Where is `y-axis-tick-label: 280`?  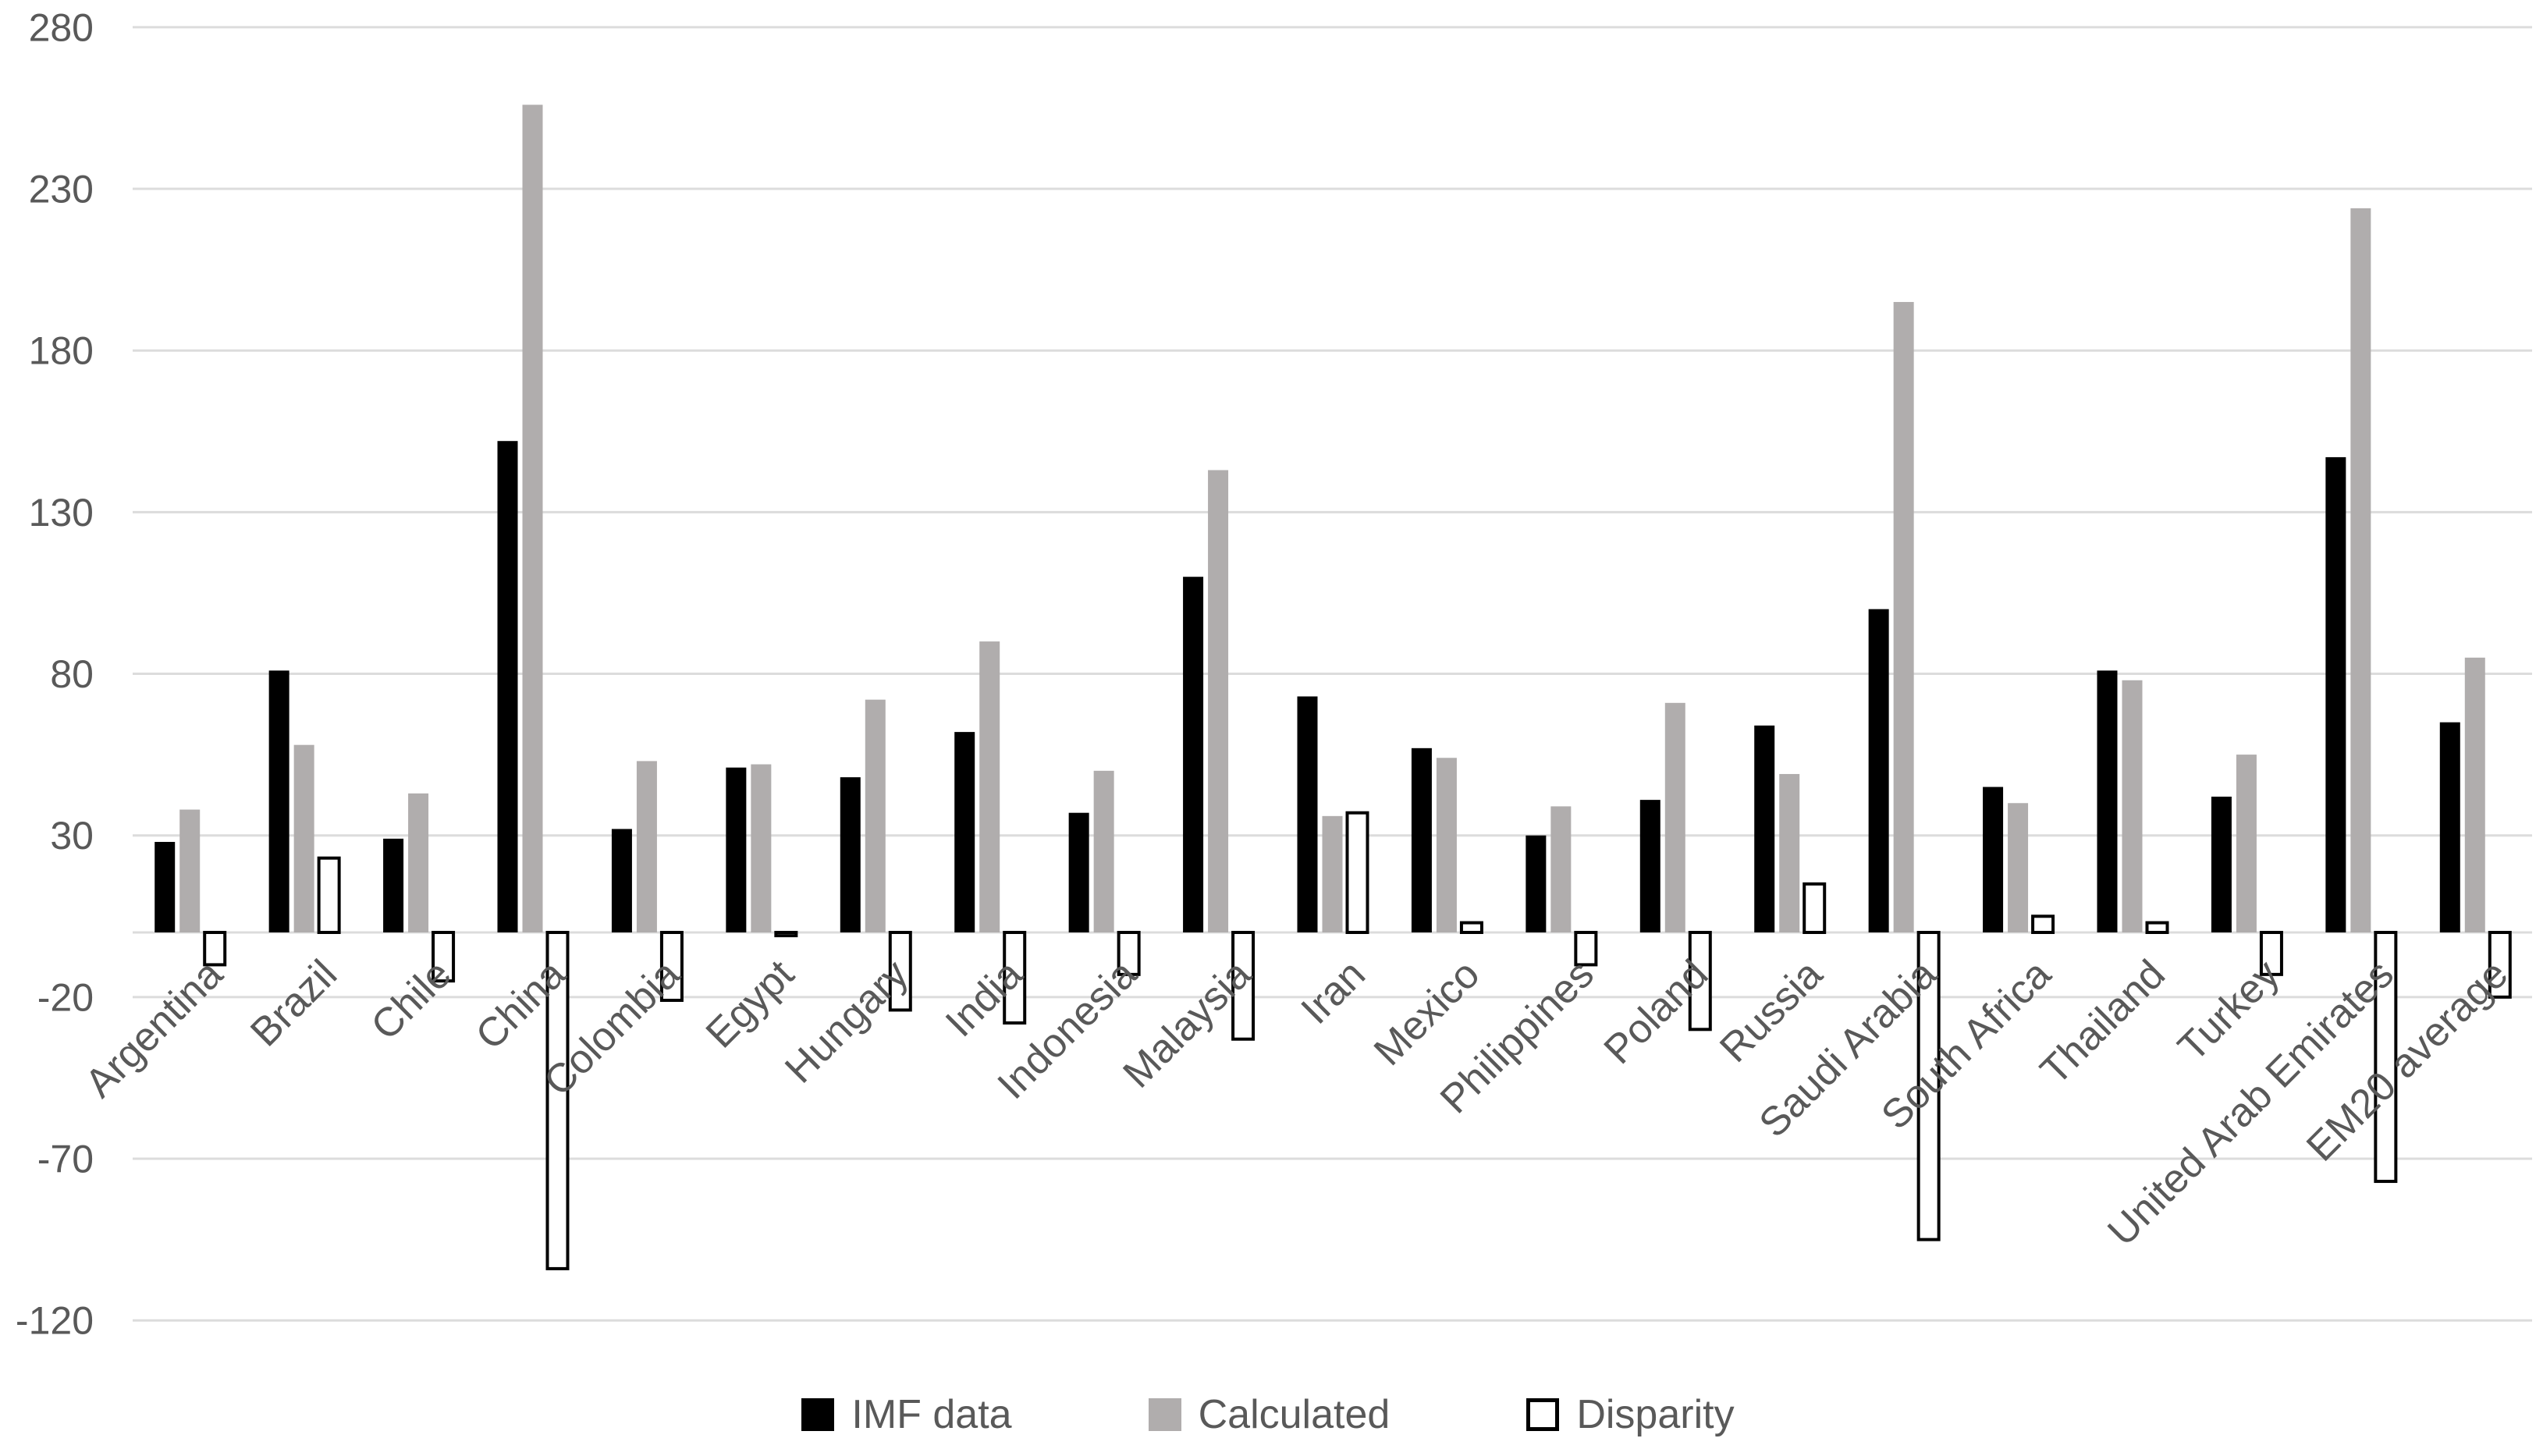
y-axis-tick-label: 280 is located at coordinates (61, 27).